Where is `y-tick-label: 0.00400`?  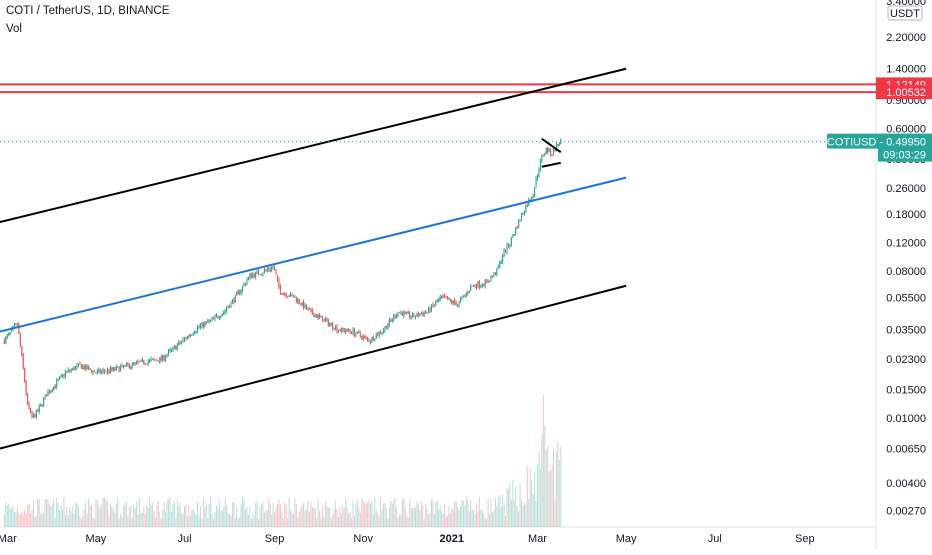 y-tick-label: 0.00400 is located at coordinates (906, 484).